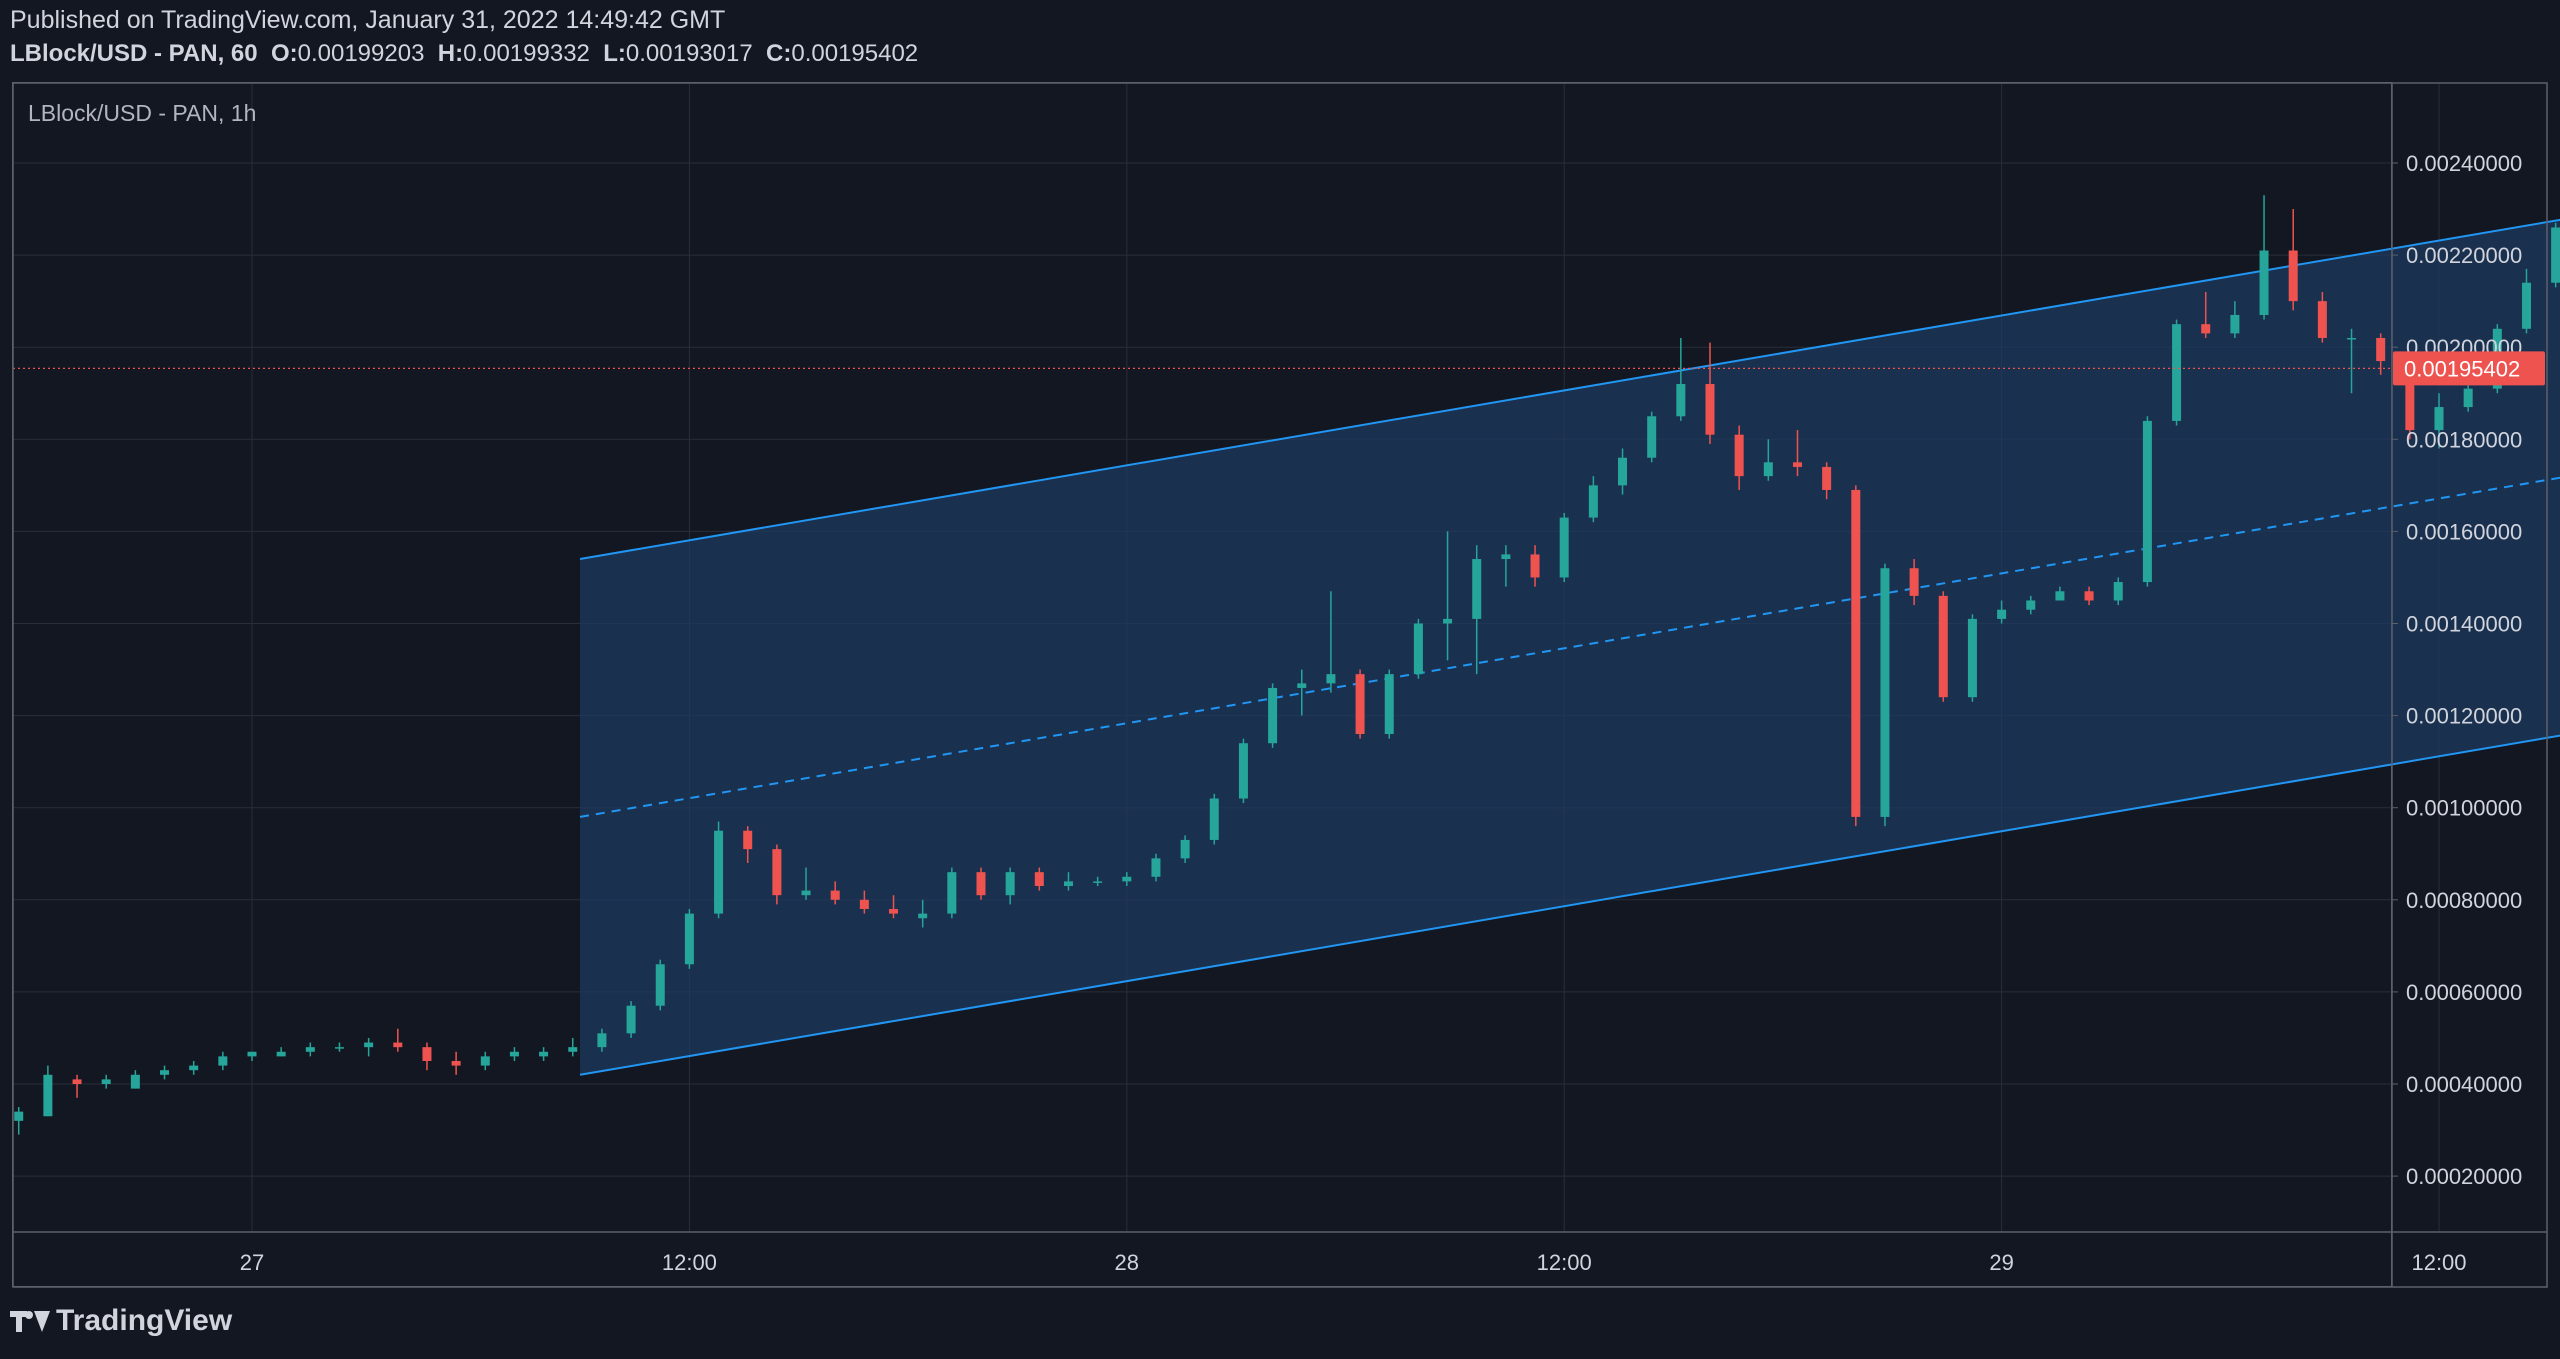  What do you see at coordinates (284, 53) in the screenshot?
I see `open-label: O:` at bounding box center [284, 53].